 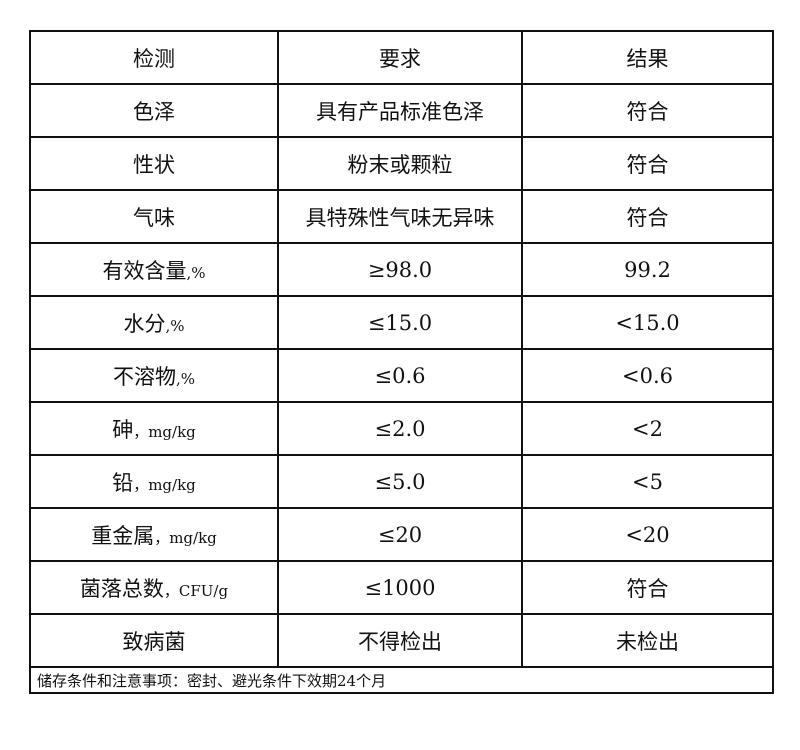 I want to click on result-cell: <15.0, so click(x=647, y=322).